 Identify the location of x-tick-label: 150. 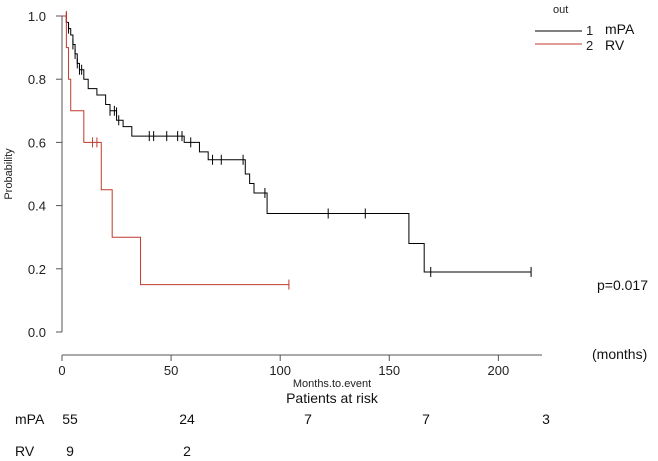
(389, 370).